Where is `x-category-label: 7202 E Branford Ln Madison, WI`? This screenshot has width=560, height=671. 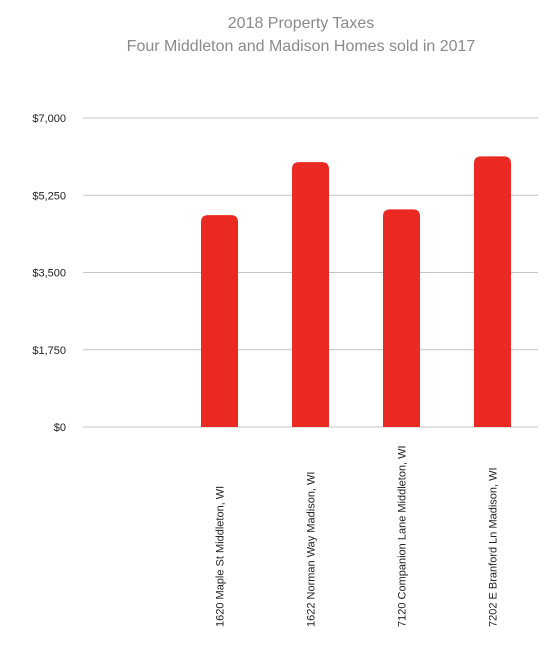
x-category-label: 7202 E Branford Ln Madison, WI is located at coordinates (494, 547).